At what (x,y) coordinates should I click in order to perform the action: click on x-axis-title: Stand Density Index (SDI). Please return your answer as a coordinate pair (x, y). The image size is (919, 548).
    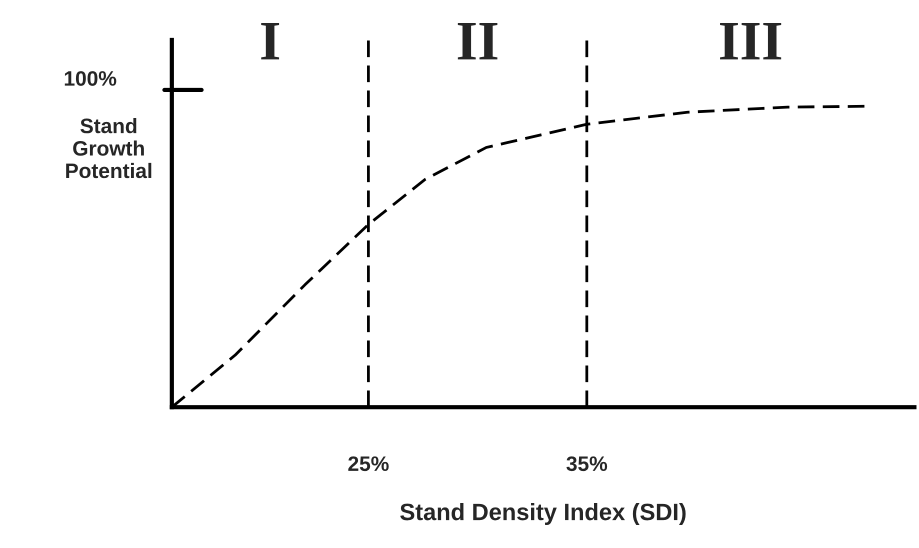
    Looking at the image, I should click on (543, 513).